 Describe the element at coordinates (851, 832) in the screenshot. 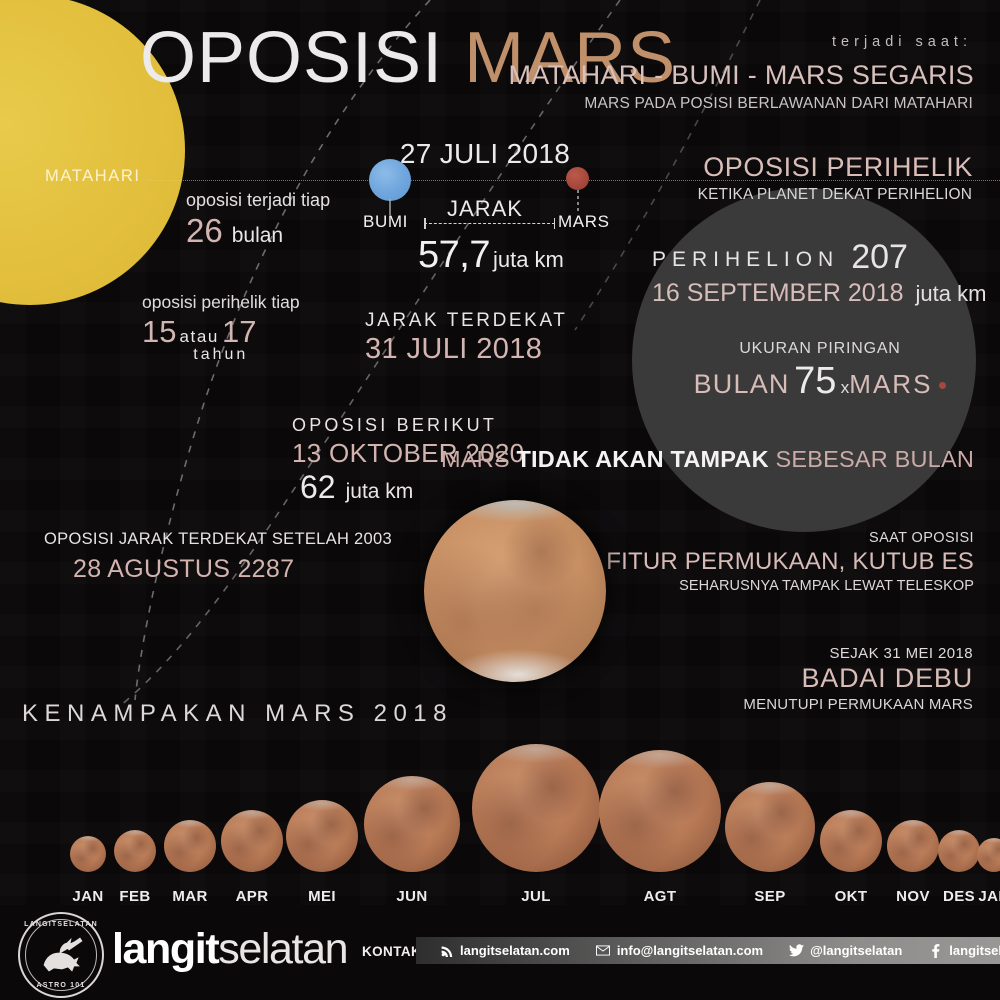

I see `month-cell: OKT` at that location.